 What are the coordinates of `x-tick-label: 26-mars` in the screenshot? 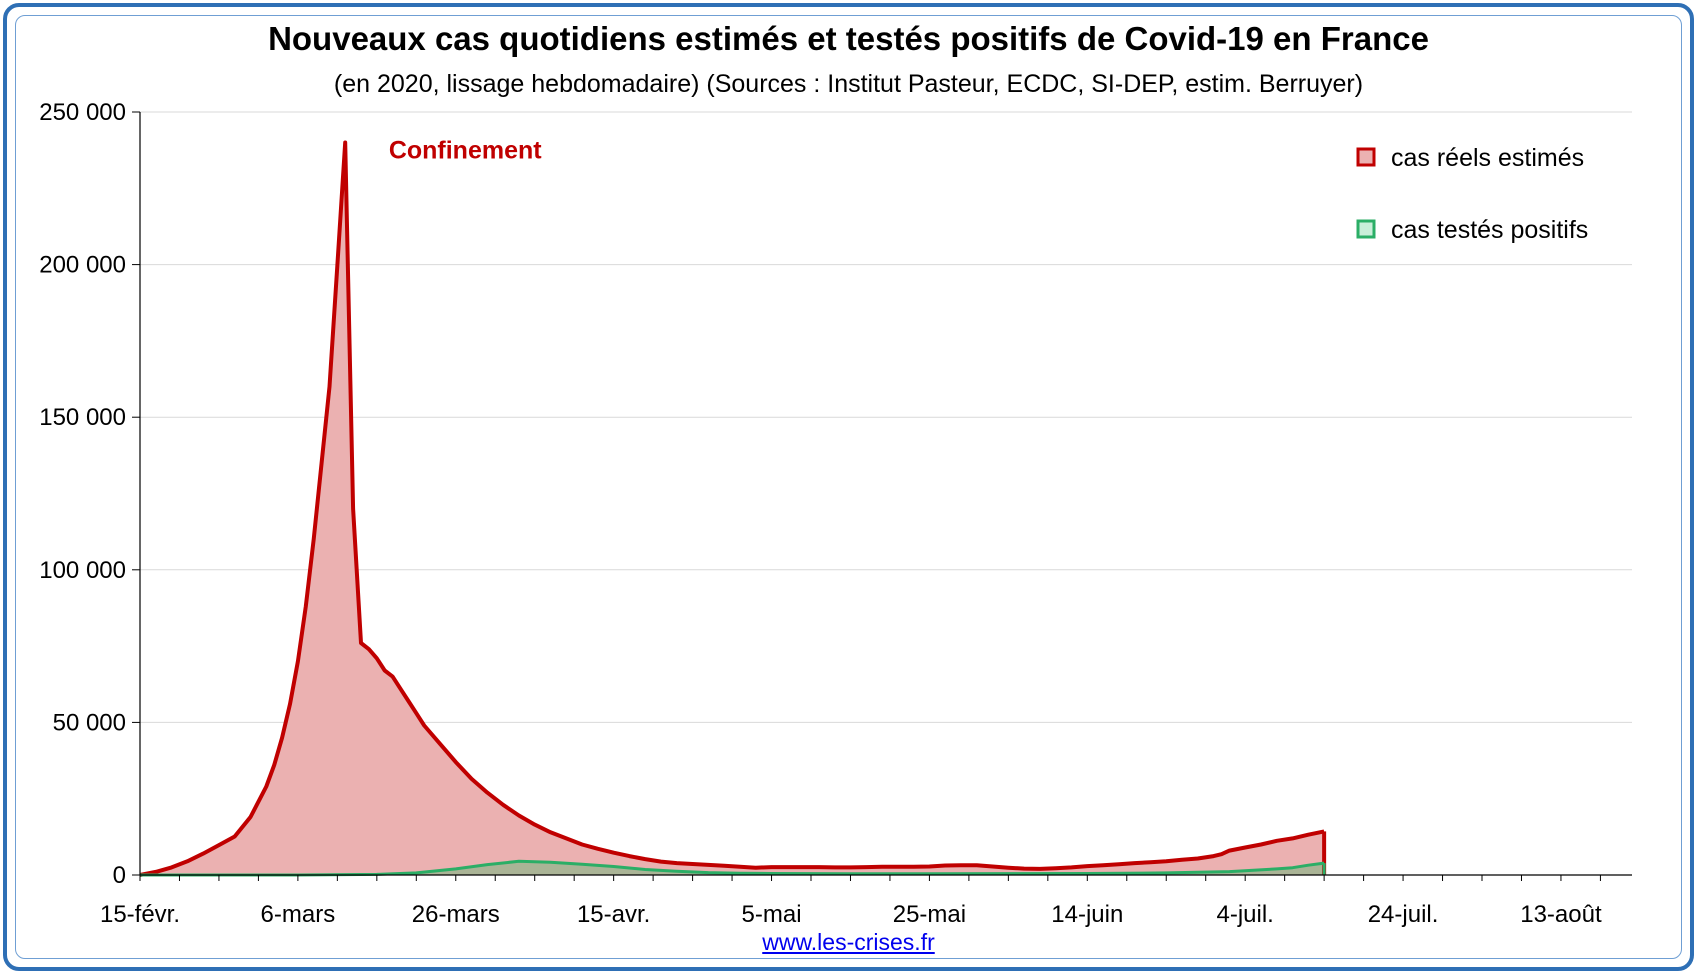 It's located at (456, 914).